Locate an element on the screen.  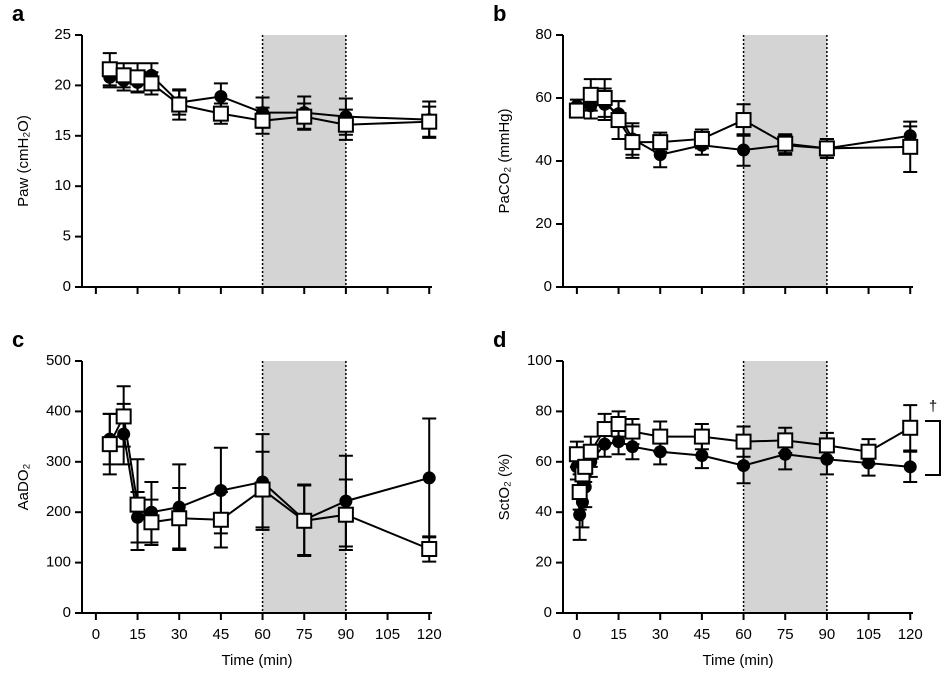
y-axis-label: AaDO₂ is located at coordinates (23, 486).